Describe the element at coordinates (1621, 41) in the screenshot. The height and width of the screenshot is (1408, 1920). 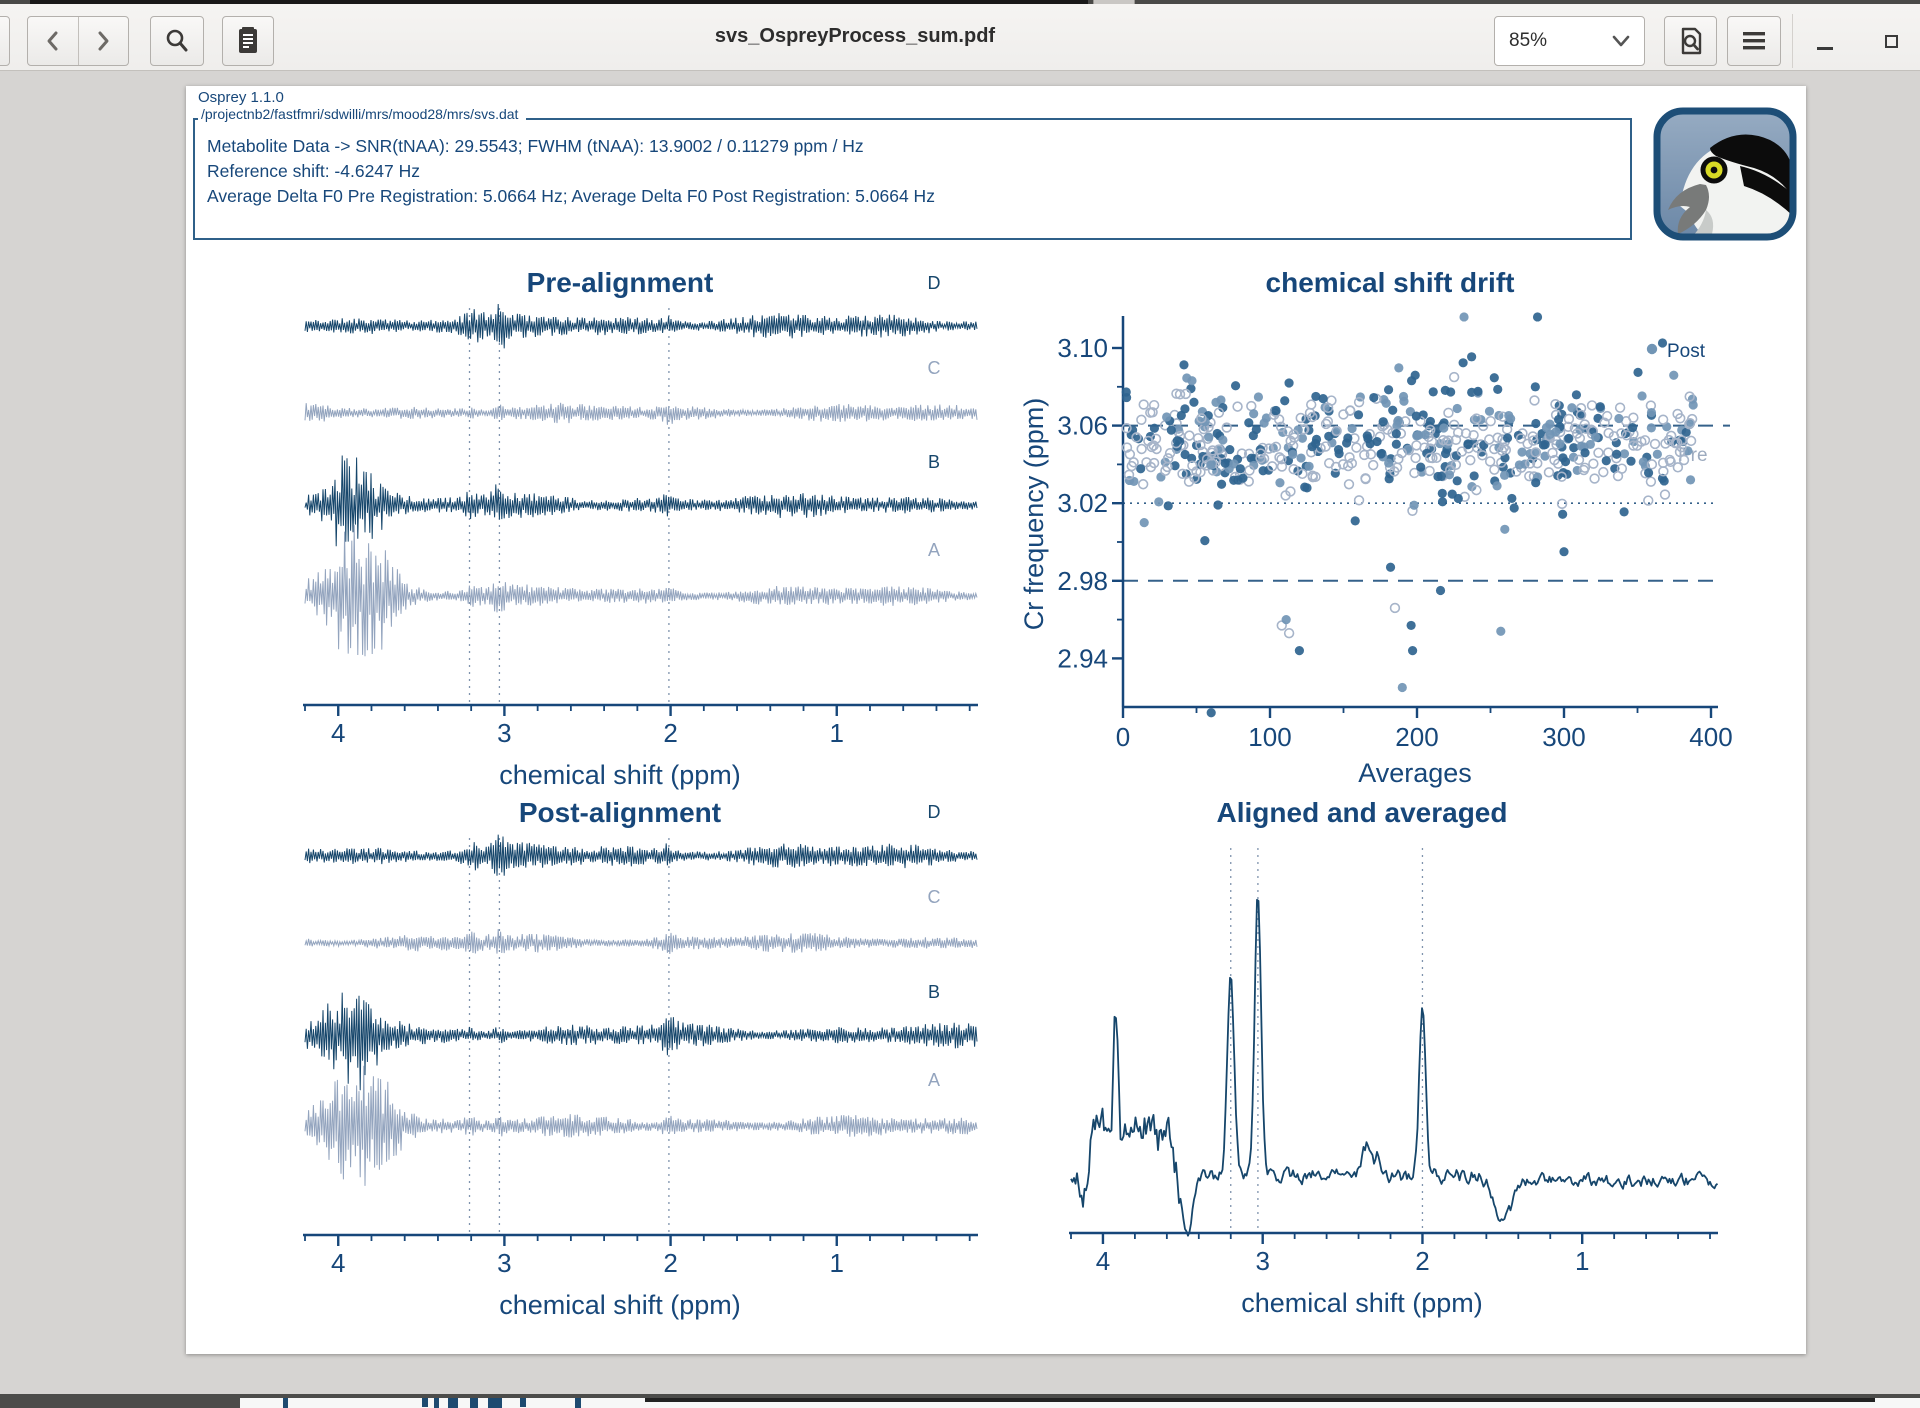
I see `chevron-down-icon` at that location.